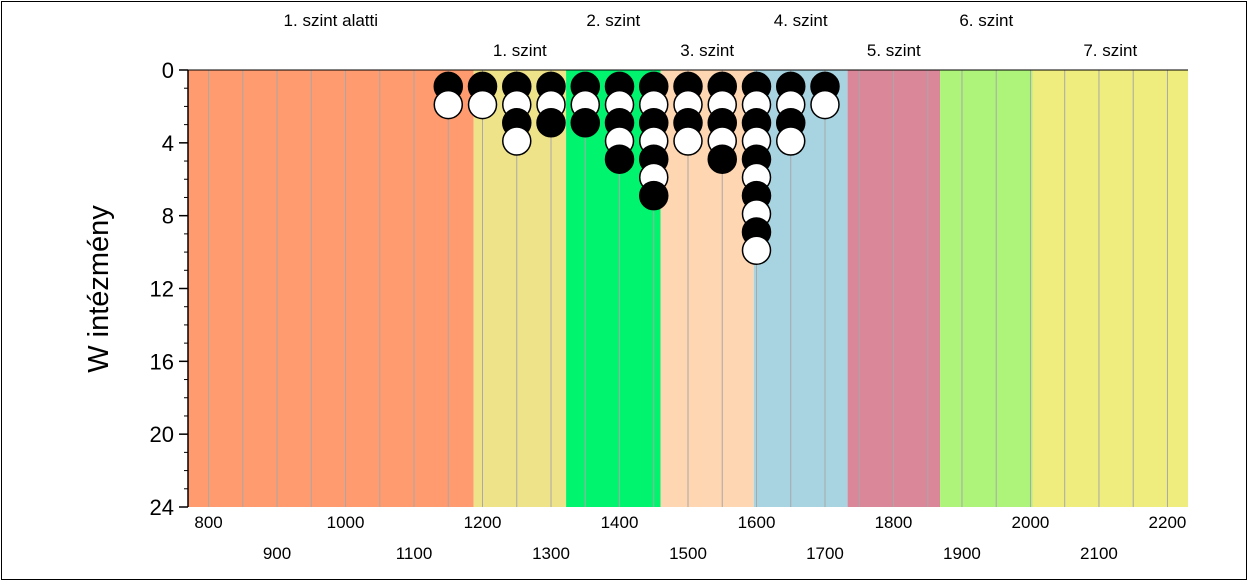  I want to click on x-tick-label: 1300, so click(551, 553).